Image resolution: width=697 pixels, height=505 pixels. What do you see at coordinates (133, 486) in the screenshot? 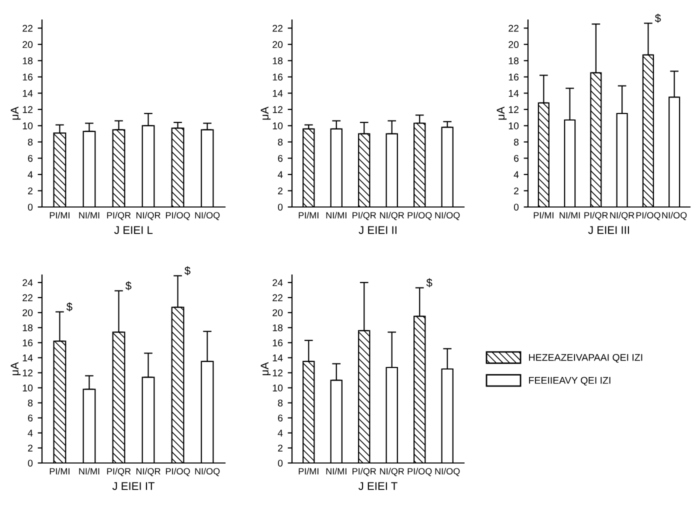
I see `x-axis-title: J EIEI IT` at bounding box center [133, 486].